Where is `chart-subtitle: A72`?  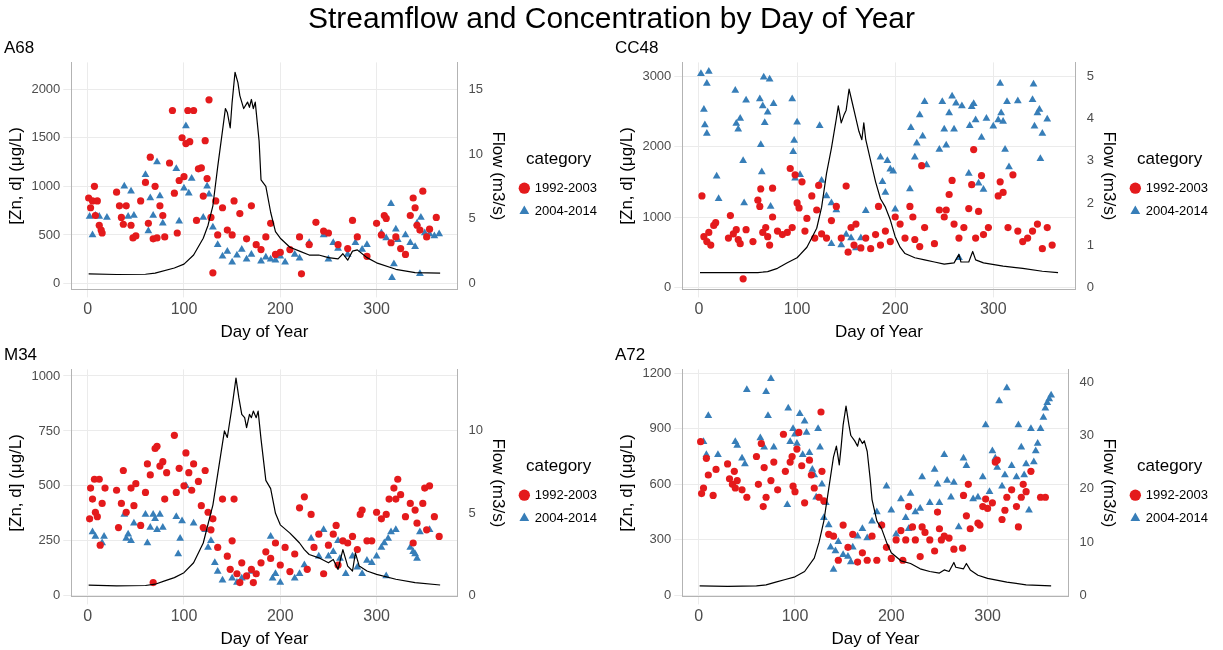 chart-subtitle: A72 is located at coordinates (630, 354).